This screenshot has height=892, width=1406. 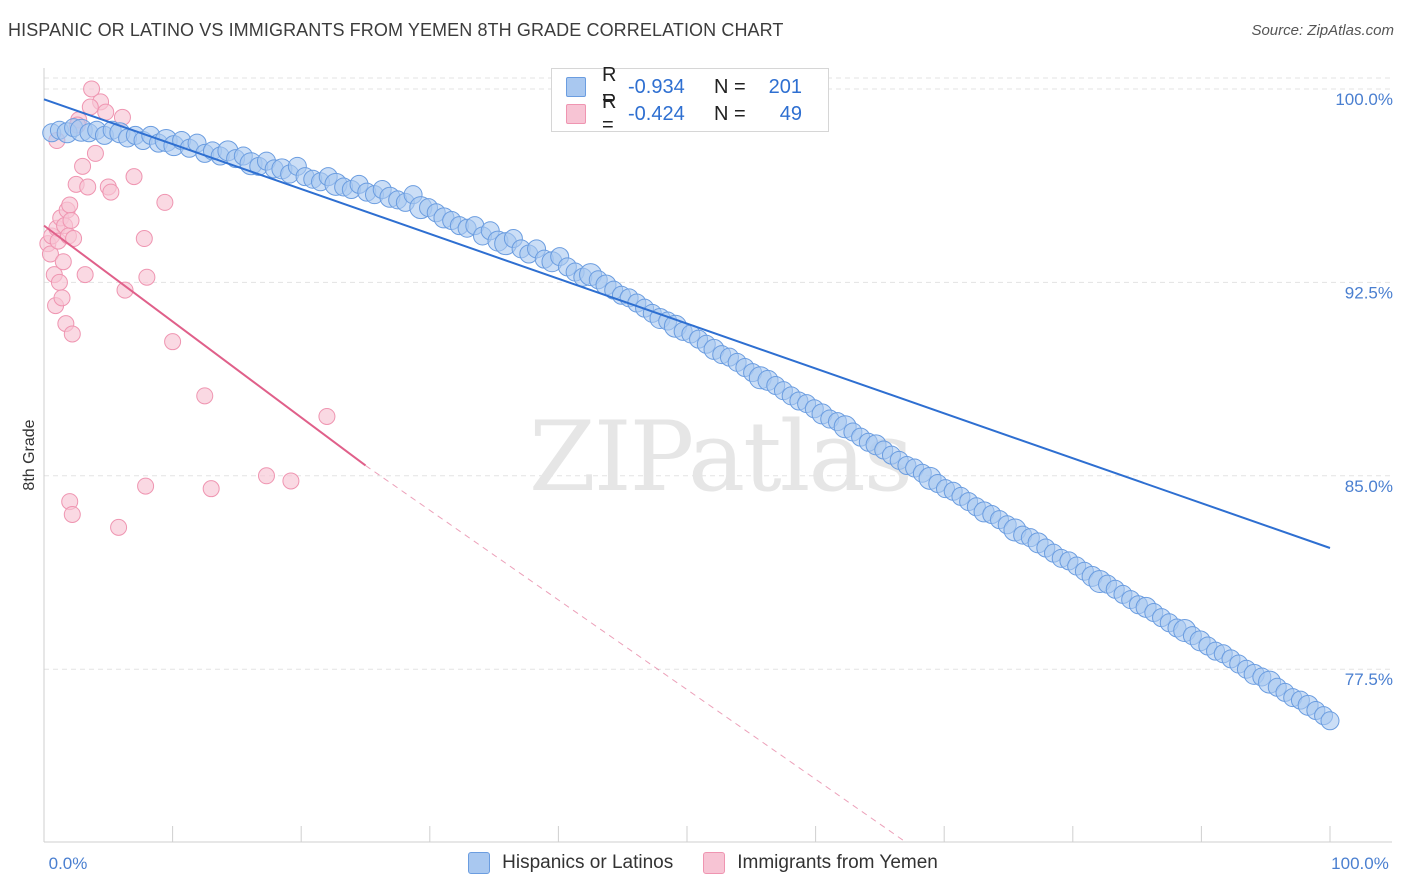 I want to click on x-tick-label: 100.0%, so click(x=1360, y=863).